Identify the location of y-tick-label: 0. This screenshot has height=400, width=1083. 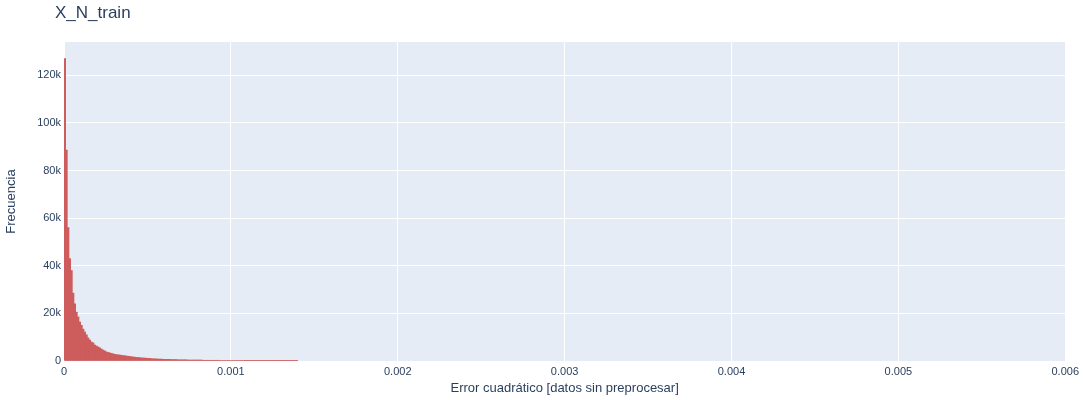
(57, 360).